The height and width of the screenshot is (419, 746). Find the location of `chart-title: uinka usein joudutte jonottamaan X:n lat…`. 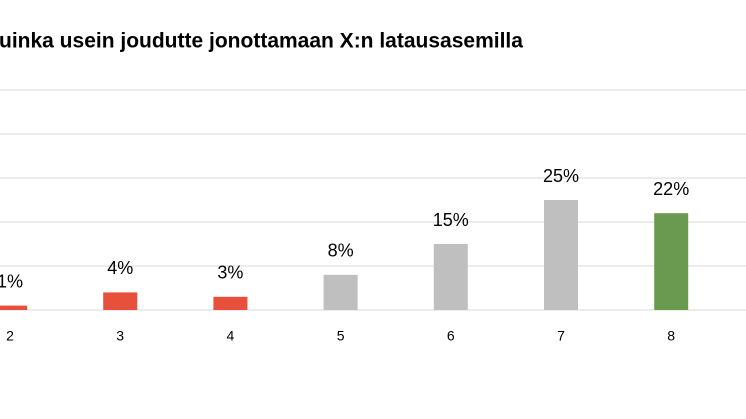

chart-title: uinka usein joudutte jonottamaan X:n lat… is located at coordinates (261, 41).